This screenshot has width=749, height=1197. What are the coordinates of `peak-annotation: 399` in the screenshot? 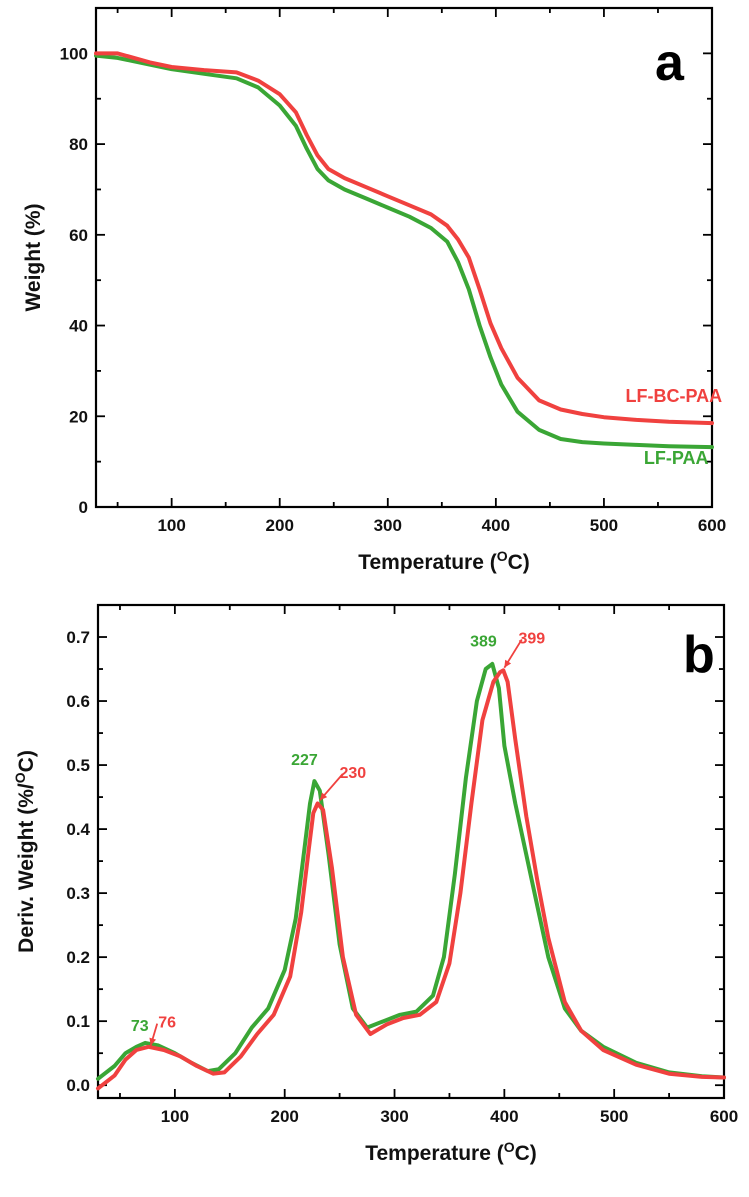 It's located at (531, 638).